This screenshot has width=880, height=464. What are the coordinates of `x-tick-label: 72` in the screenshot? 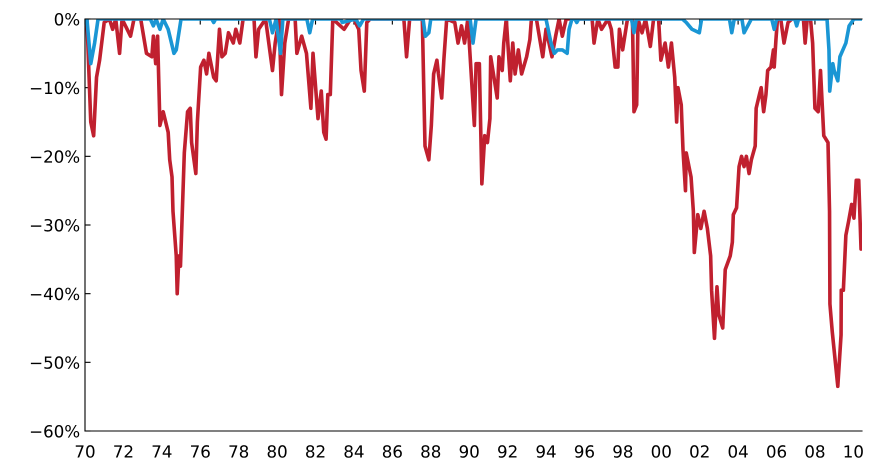 It's located at (123, 451).